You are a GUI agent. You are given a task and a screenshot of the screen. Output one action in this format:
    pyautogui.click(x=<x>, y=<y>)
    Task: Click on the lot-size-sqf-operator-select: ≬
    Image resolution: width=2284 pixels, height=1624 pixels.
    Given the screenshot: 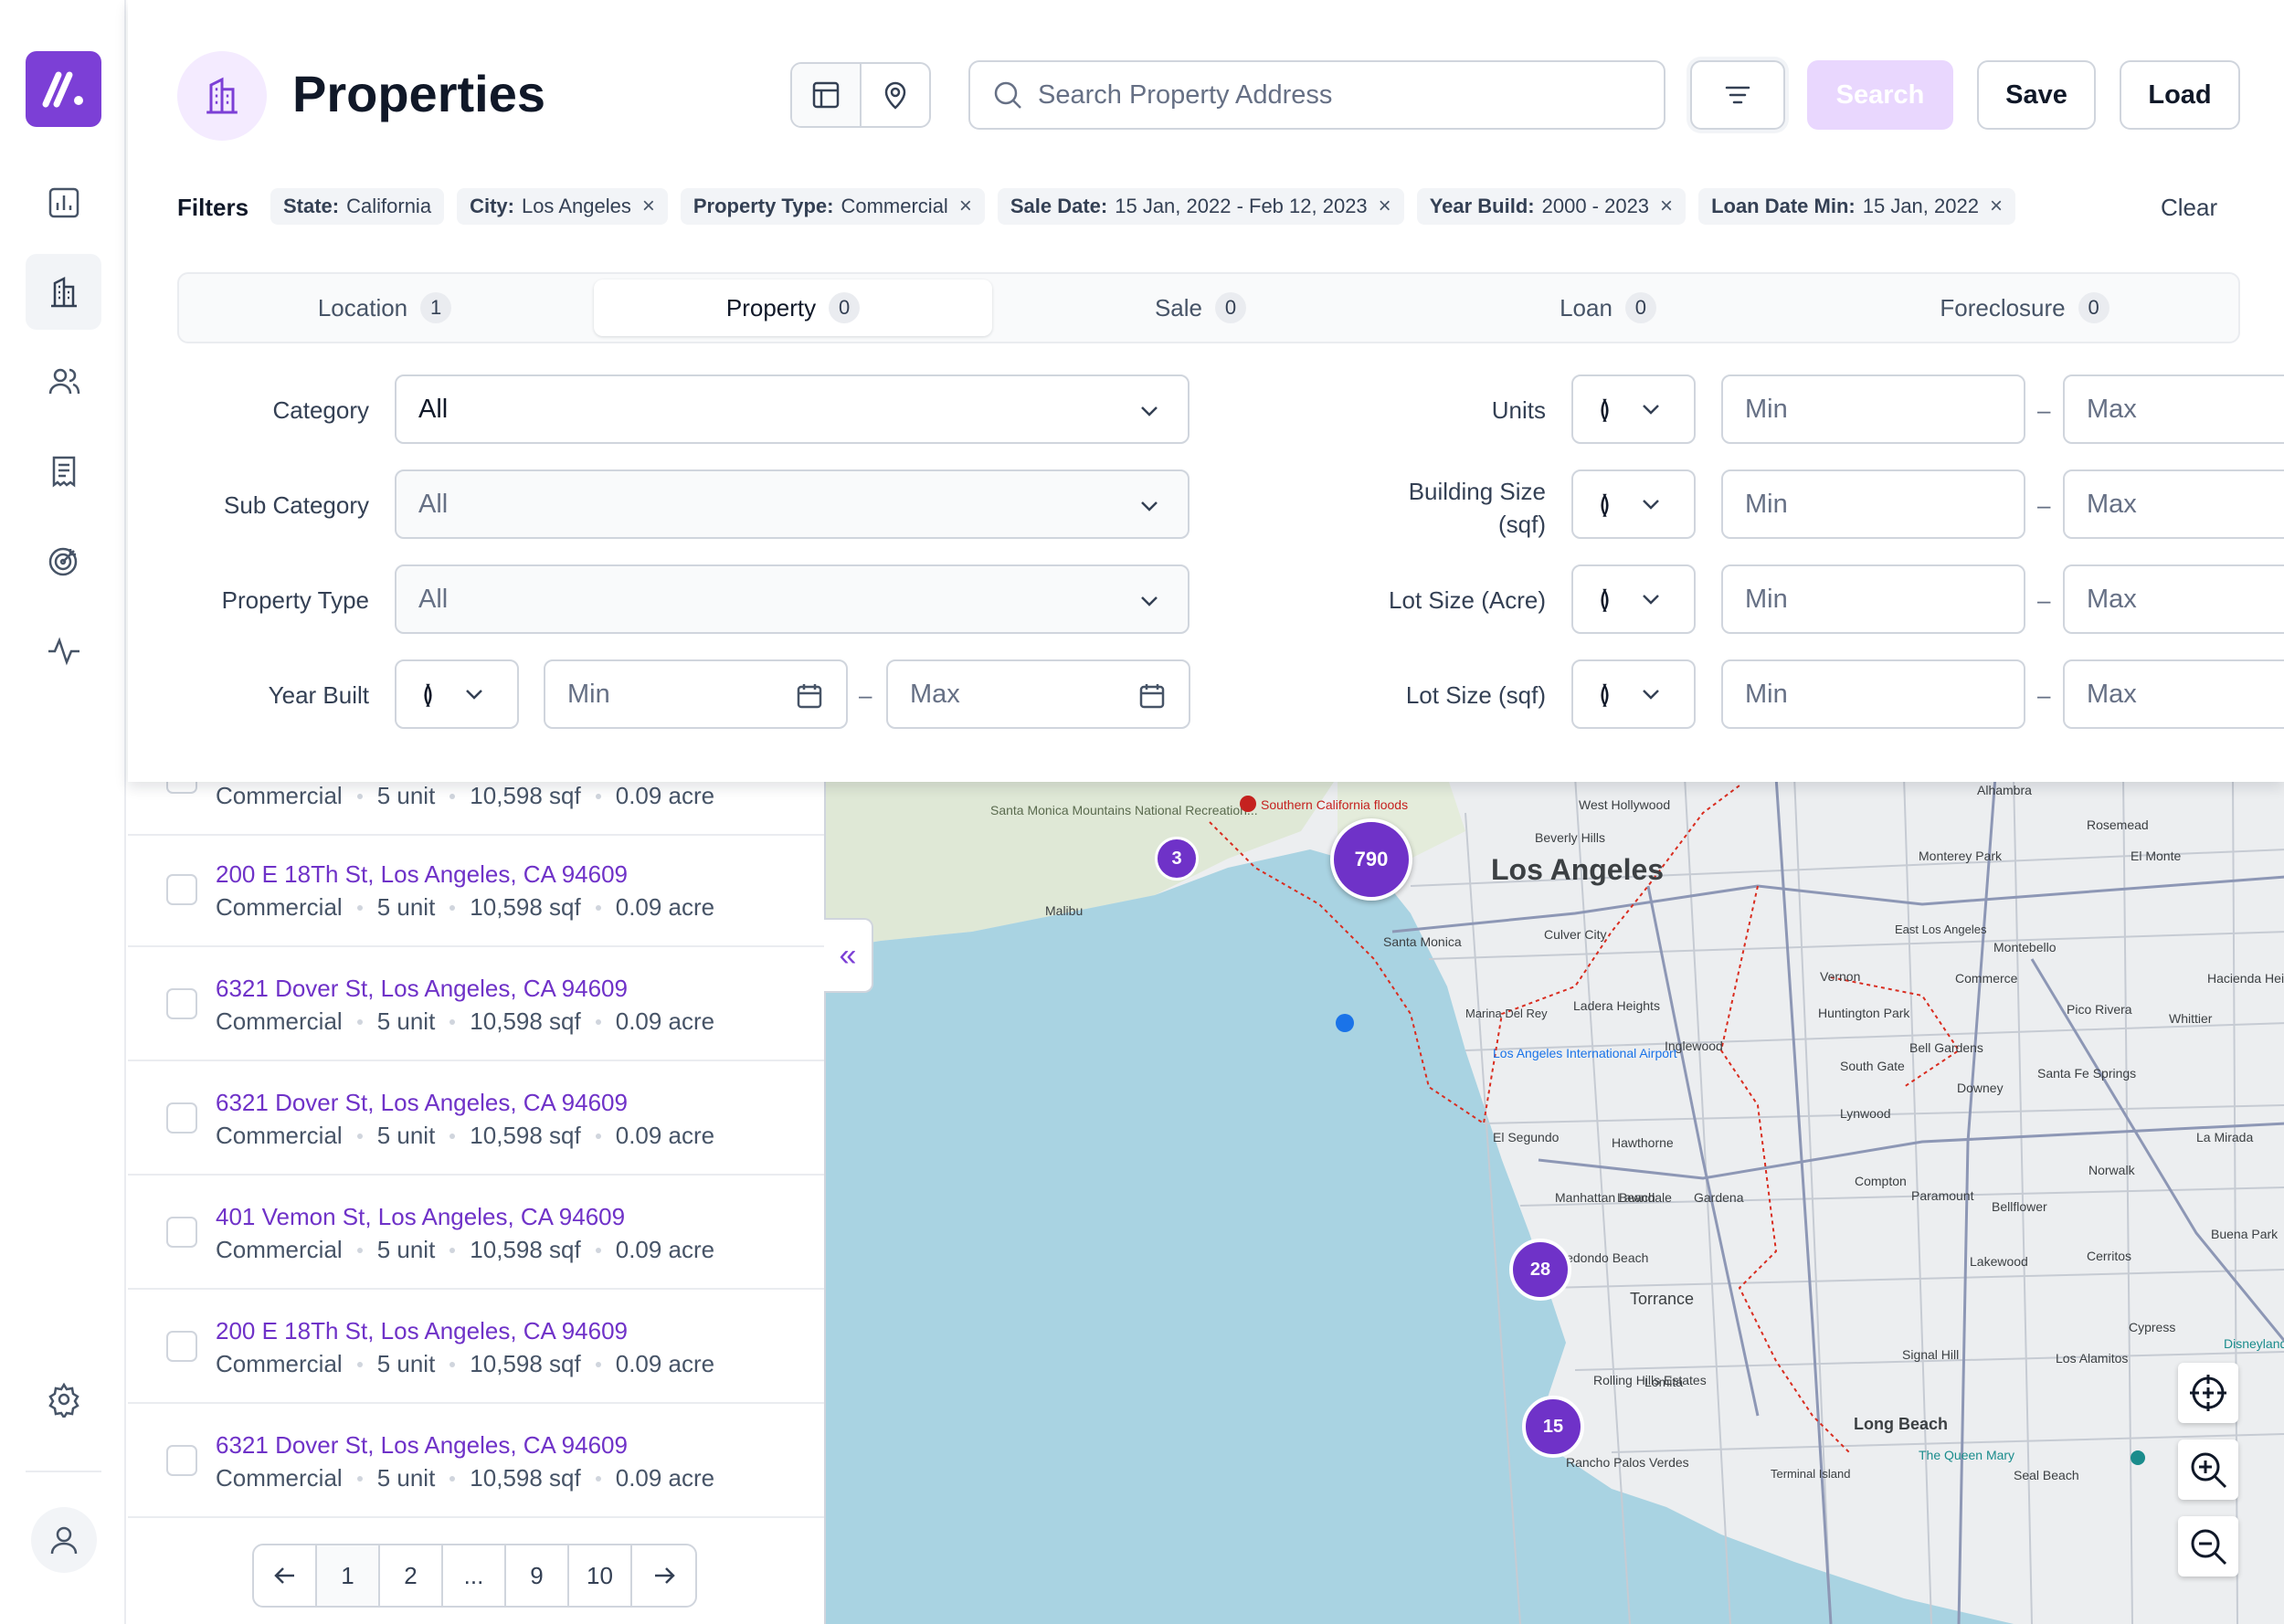 What is the action you would take?
    pyautogui.click(x=1633, y=694)
    